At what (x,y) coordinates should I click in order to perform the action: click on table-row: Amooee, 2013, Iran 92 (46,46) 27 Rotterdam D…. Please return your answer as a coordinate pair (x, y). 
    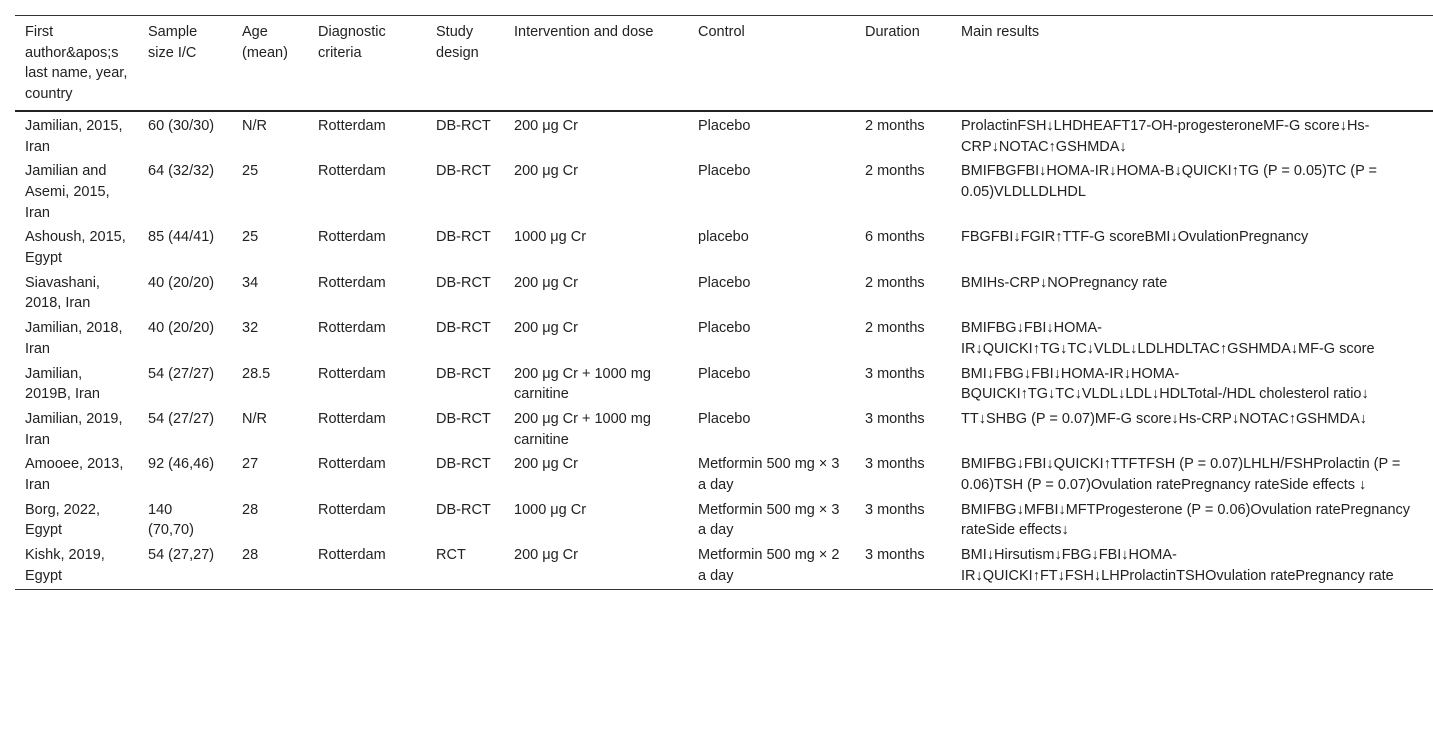
    Looking at the image, I should click on (724, 474).